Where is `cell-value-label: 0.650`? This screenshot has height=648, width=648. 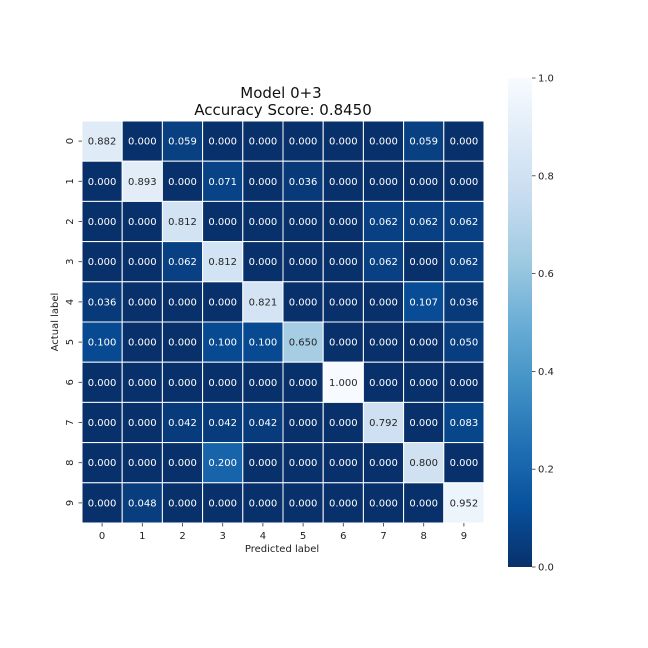
cell-value-label: 0.650 is located at coordinates (303, 343).